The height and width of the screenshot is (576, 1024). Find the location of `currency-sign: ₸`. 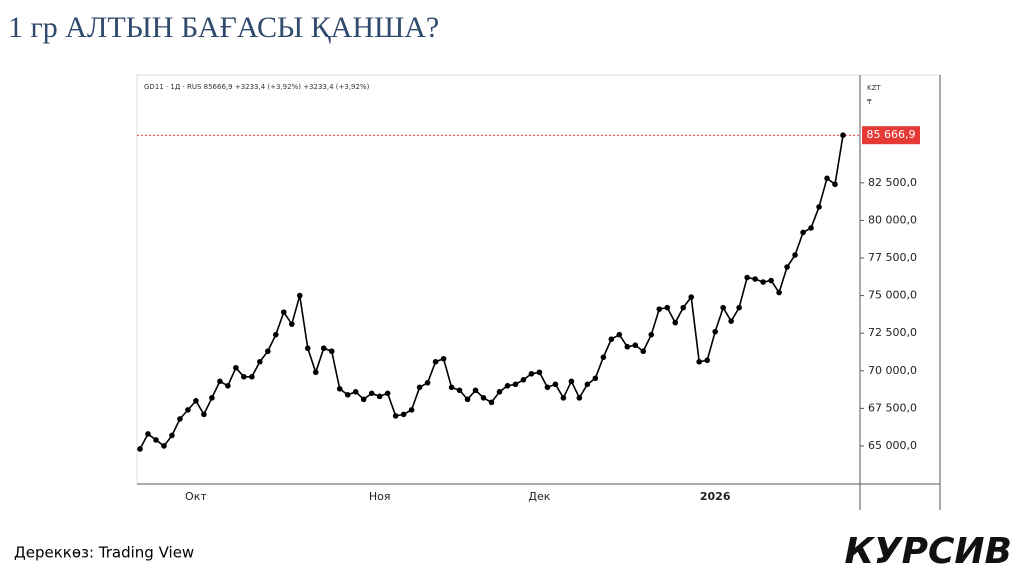

currency-sign: ₸ is located at coordinates (869, 102).